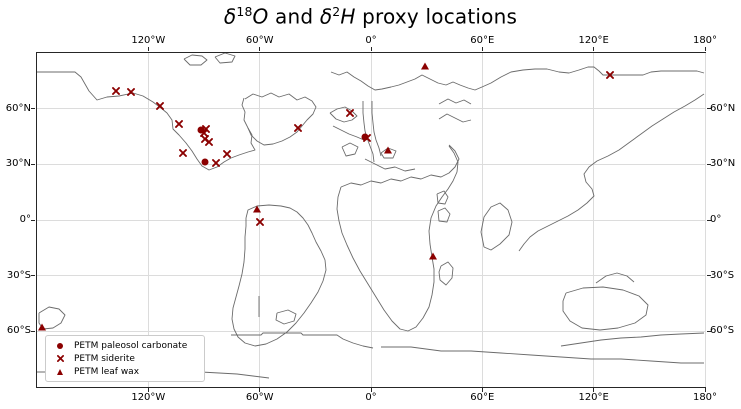 The image size is (741, 409). I want to click on title-part: 2, so click(336, 11).